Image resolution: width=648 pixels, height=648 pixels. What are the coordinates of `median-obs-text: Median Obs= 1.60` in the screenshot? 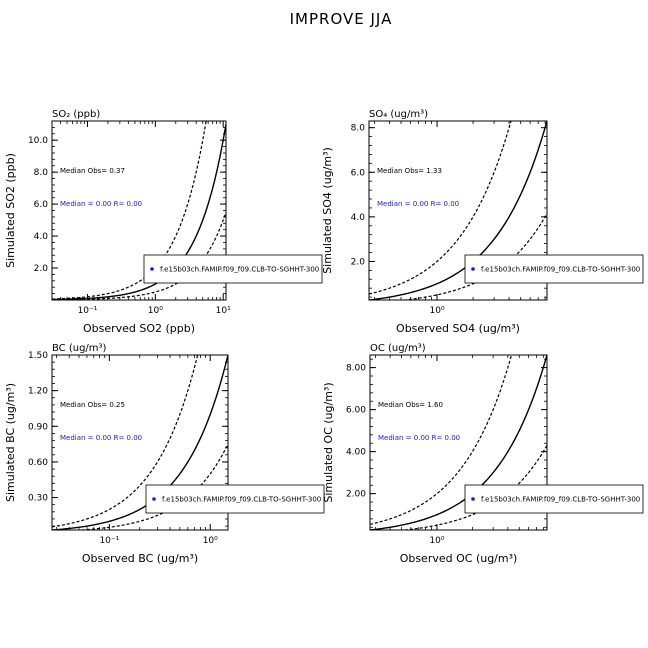 It's located at (410, 405).